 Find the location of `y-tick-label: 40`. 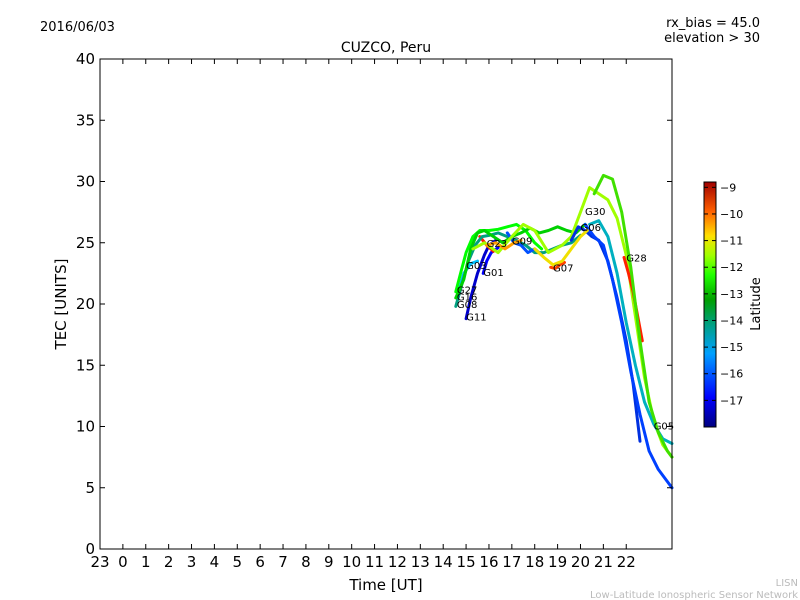

y-tick-label: 40 is located at coordinates (85, 59).